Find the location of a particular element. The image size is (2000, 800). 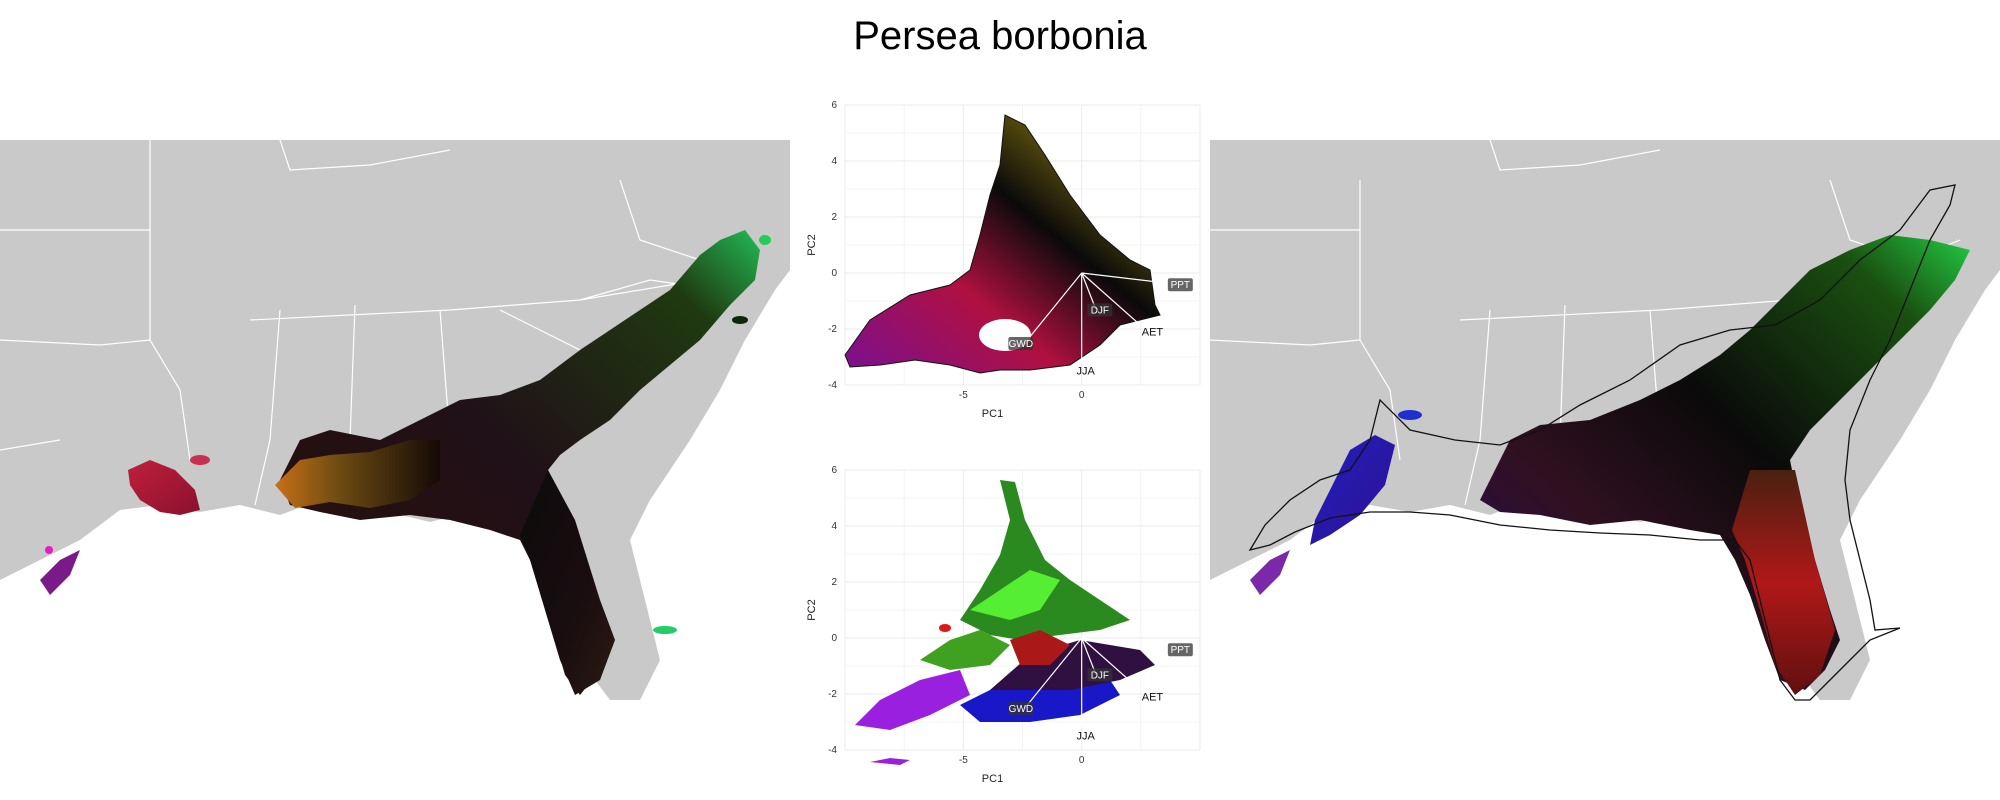

pca-plot-bottom: PPT DJF AET GWD JJA -4 -2 0 2 4 6 -5 0 PC1 PC2 is located at coordinates (1005, 622).